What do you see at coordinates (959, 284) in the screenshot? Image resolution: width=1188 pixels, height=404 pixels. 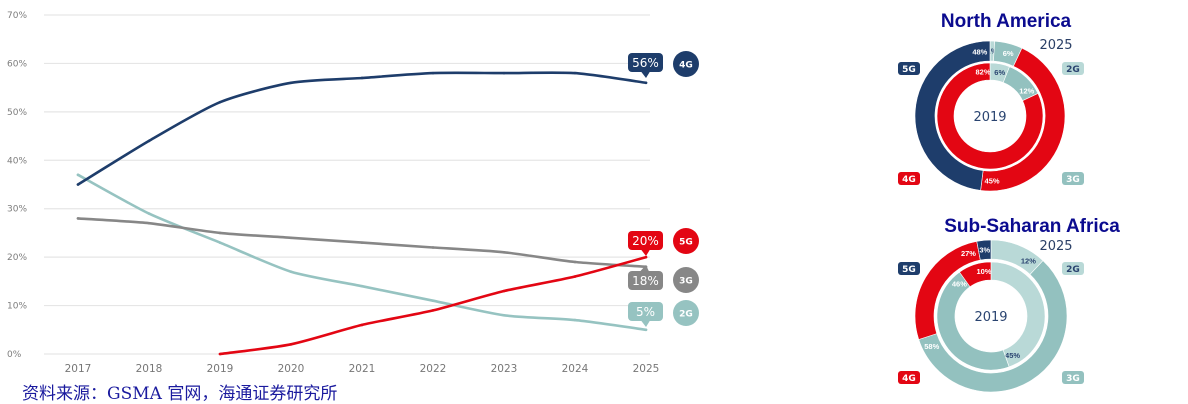 I see `slice-value-label: 46%` at bounding box center [959, 284].